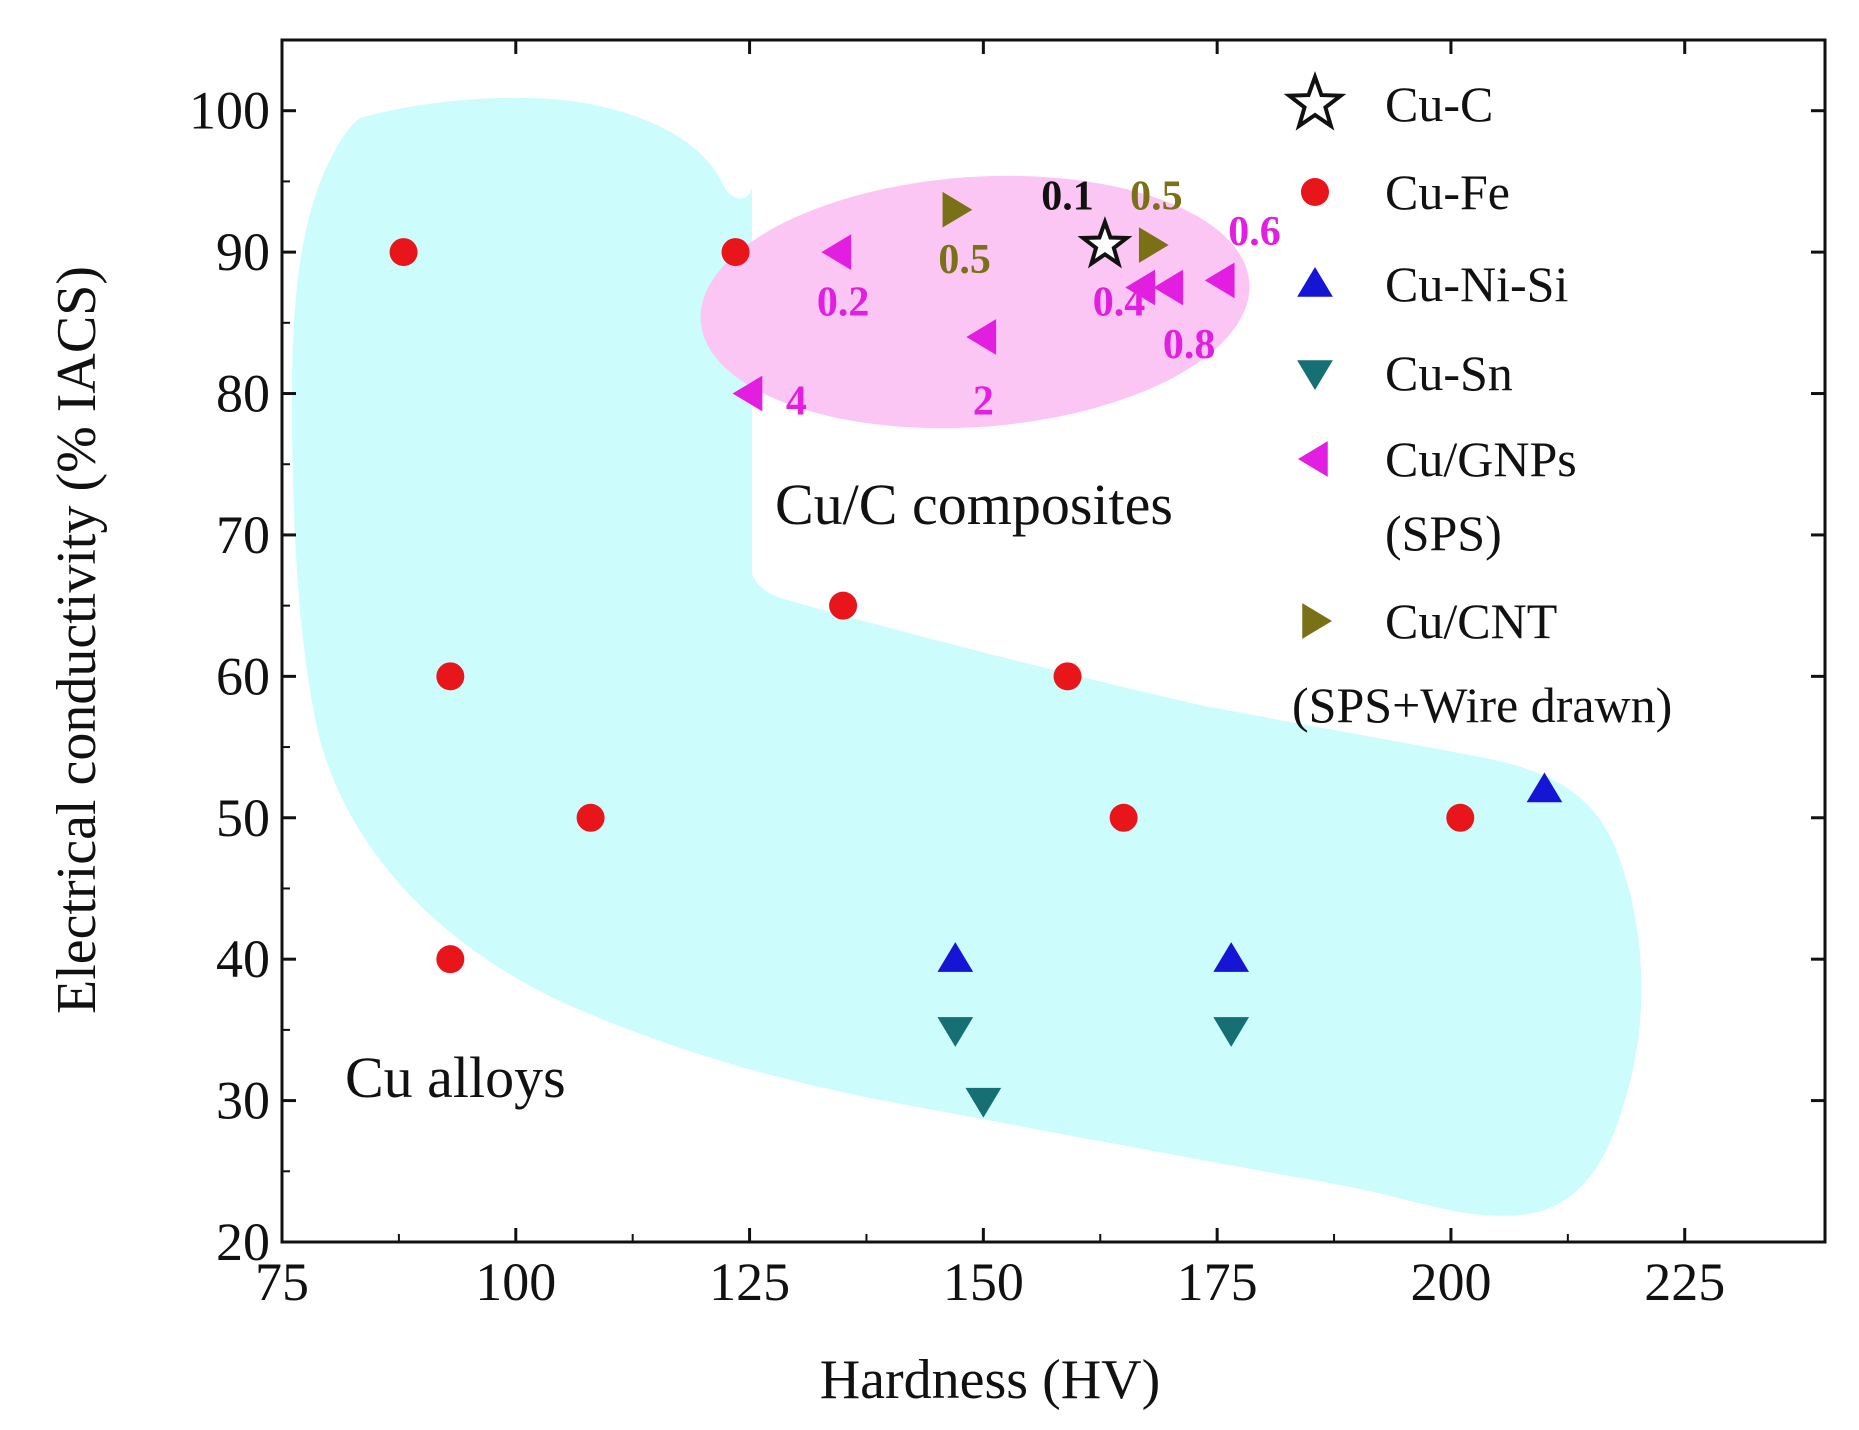  Describe the element at coordinates (243, 676) in the screenshot. I see `y-tick-label: 60` at that location.